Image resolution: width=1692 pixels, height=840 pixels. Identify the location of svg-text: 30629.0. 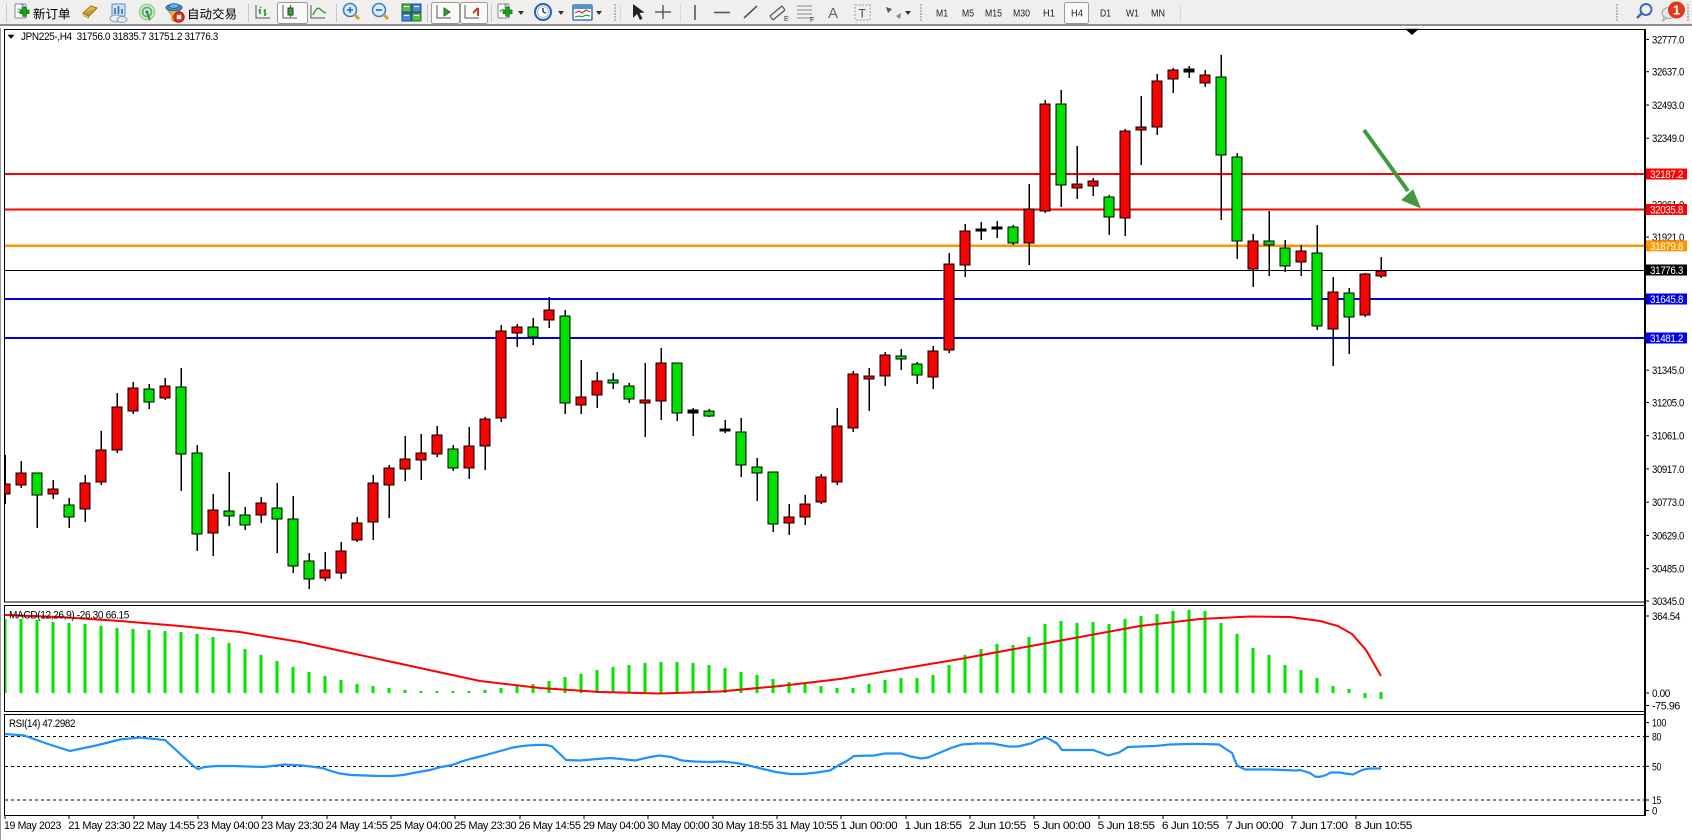
(1668, 536).